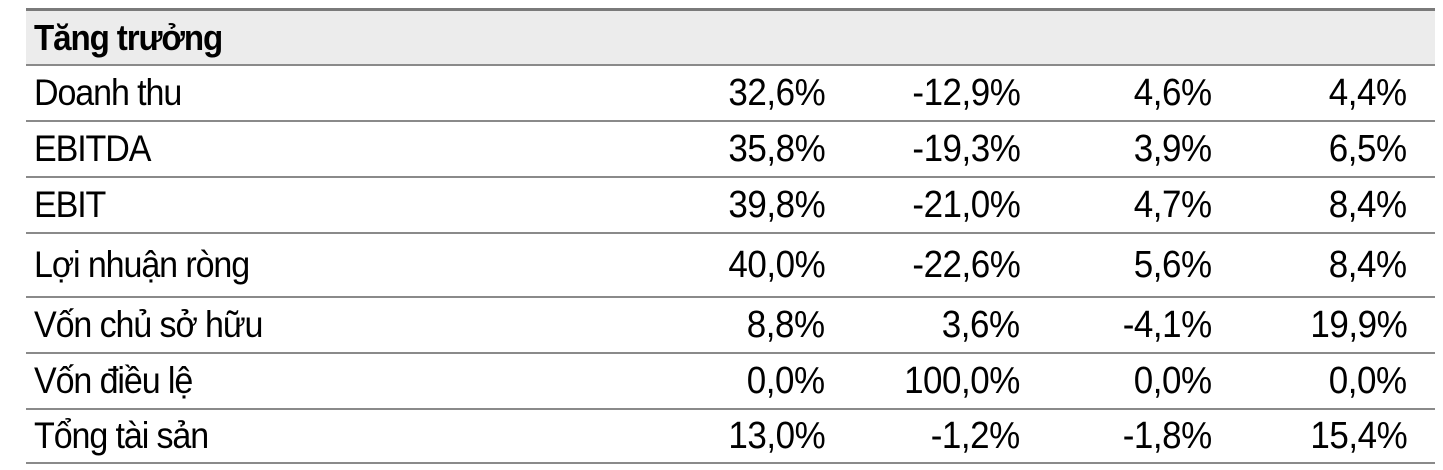  Describe the element at coordinates (776, 435) in the screenshot. I see `row-value-1: 13,0%` at that location.